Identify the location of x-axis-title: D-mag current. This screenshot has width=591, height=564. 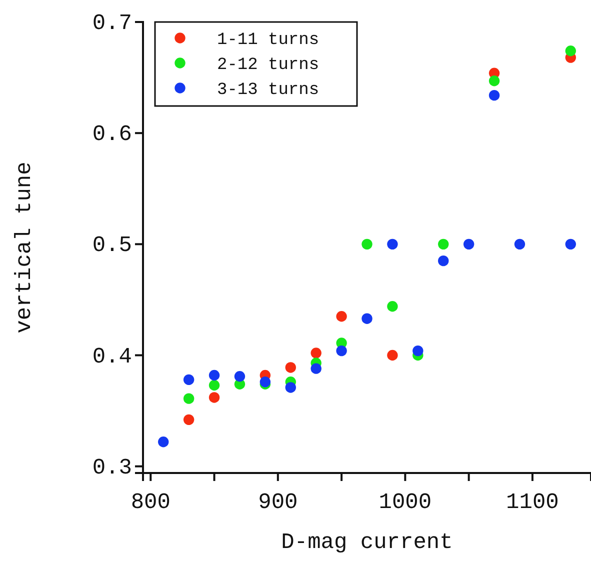
(367, 542).